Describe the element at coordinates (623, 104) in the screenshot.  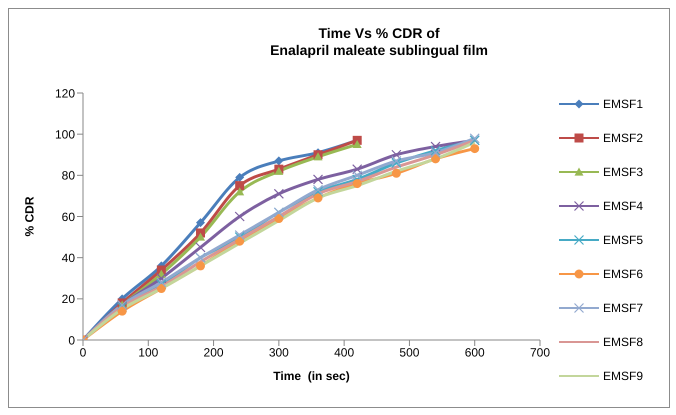
I see `legend-label: EMSF1` at that location.